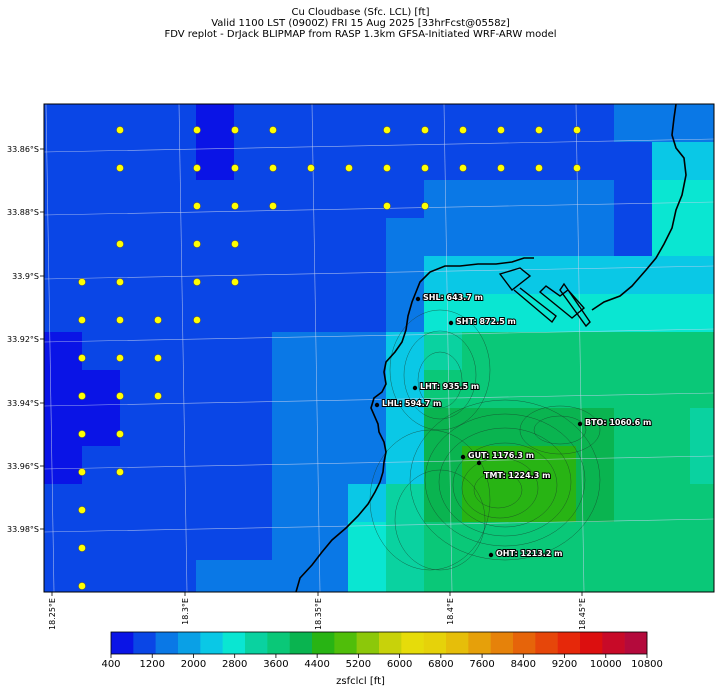 The width and height of the screenshot is (721, 692). What do you see at coordinates (379, 644) in the screenshot?
I see `colorbar` at bounding box center [379, 644].